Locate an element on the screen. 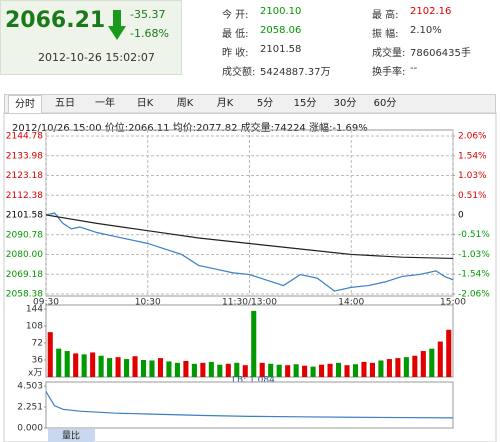  change: -35.37 is located at coordinates (148, 14).